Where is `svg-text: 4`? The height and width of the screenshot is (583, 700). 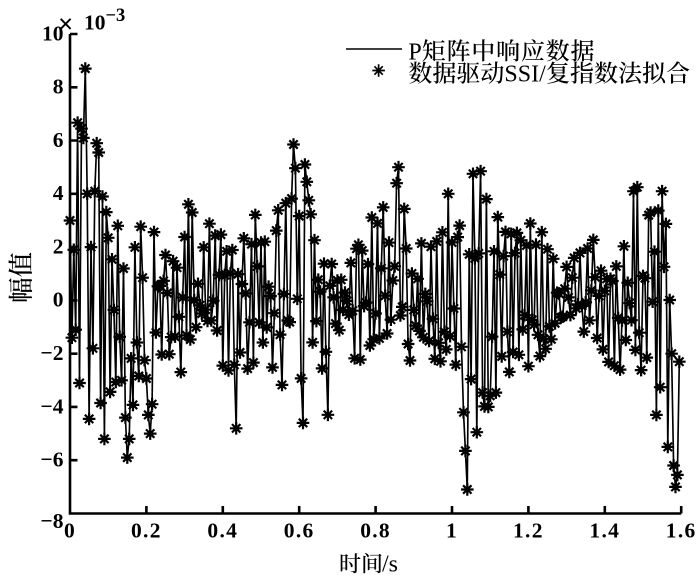 svg-text: 4 is located at coordinates (58, 193).